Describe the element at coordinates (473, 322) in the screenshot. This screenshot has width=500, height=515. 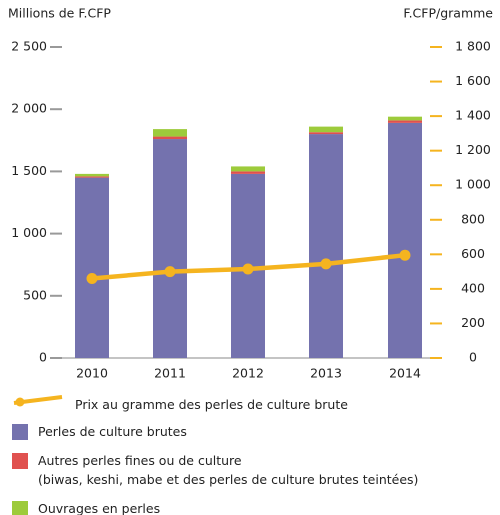
I see `y2-tick-label: 200` at that location.